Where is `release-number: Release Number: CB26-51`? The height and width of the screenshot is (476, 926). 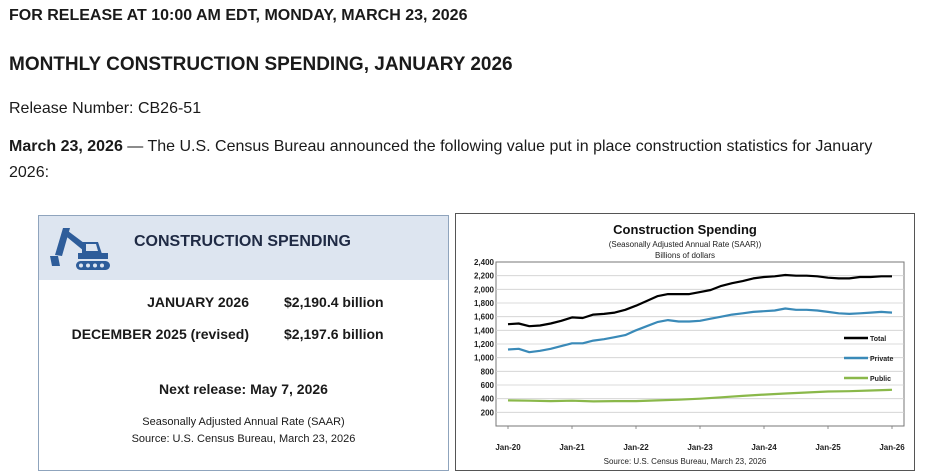 release-number: Release Number: CB26-51 is located at coordinates (105, 108).